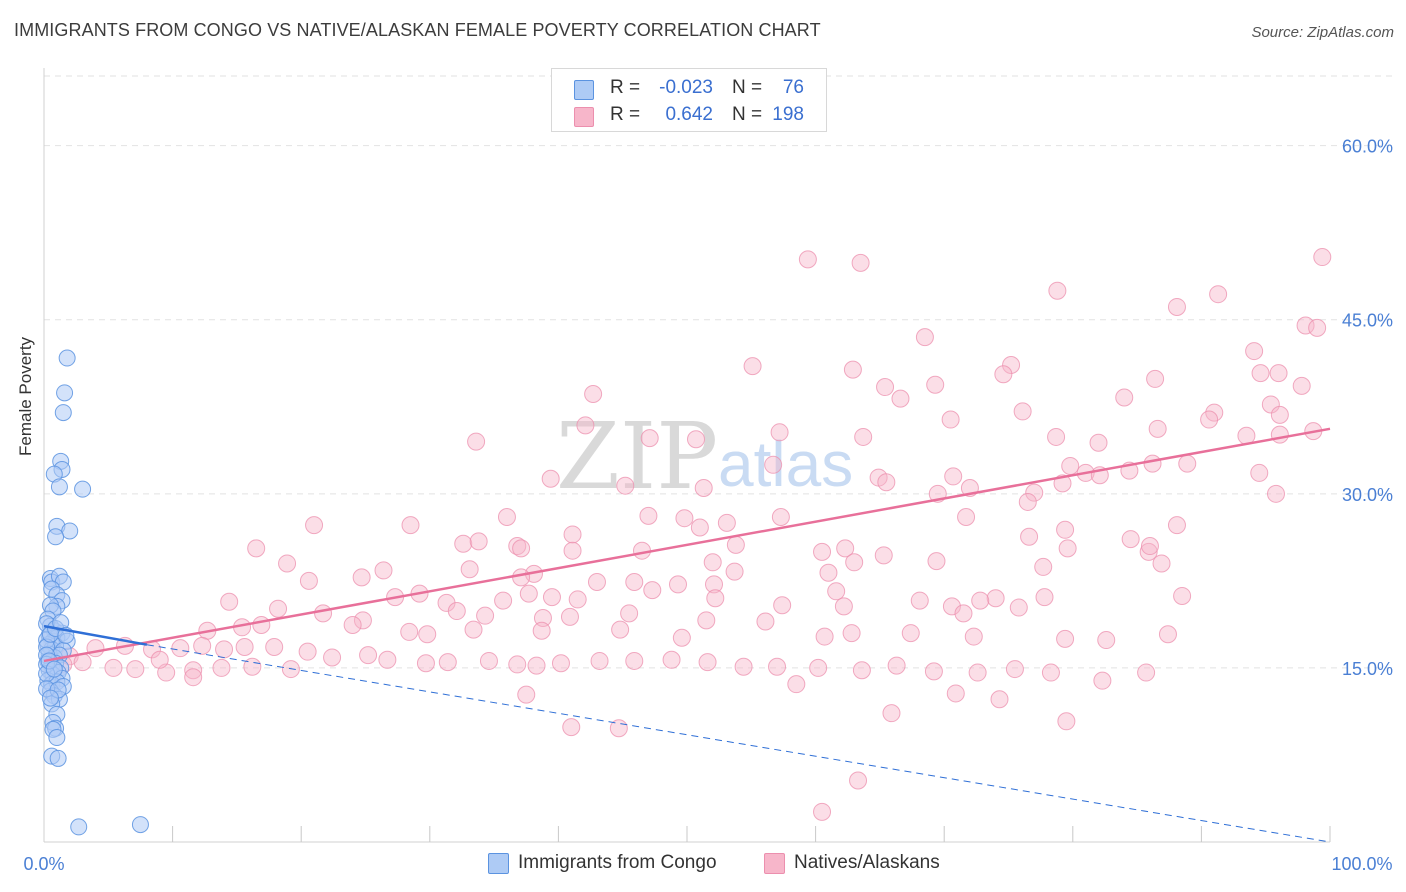 This screenshot has height=892, width=1406. I want to click on legend-r-value: 0.642, so click(689, 114).